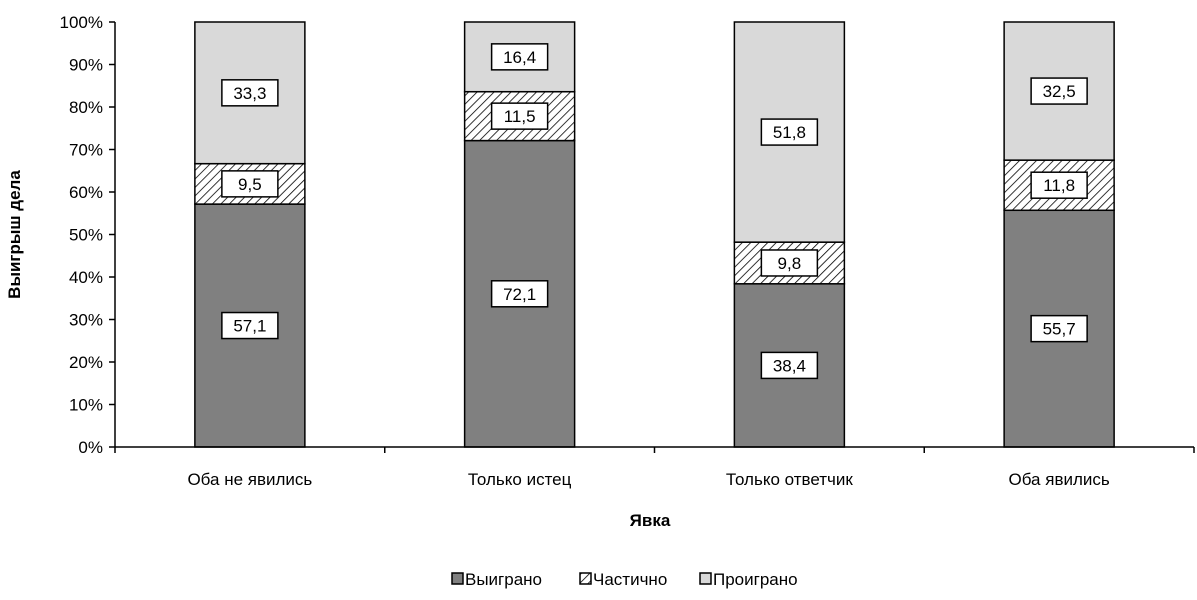 The width and height of the screenshot is (1197, 600). What do you see at coordinates (1058, 479) in the screenshot?
I see `category-label: Оба явились` at bounding box center [1058, 479].